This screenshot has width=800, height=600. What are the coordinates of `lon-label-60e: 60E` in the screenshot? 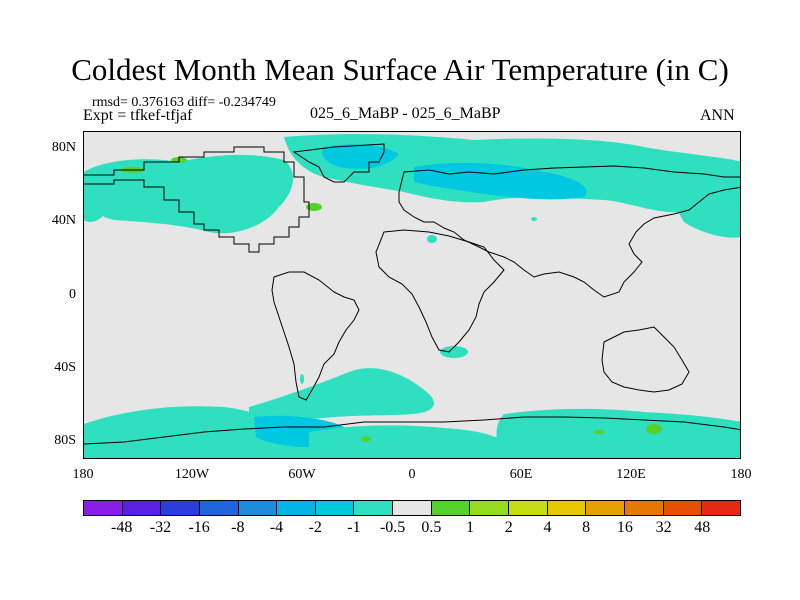 It's located at (521, 474).